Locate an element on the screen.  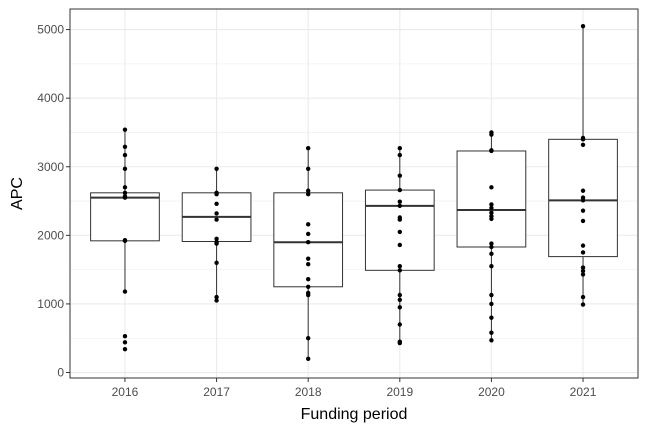
y-tick-label: 2000 is located at coordinates (50, 235).